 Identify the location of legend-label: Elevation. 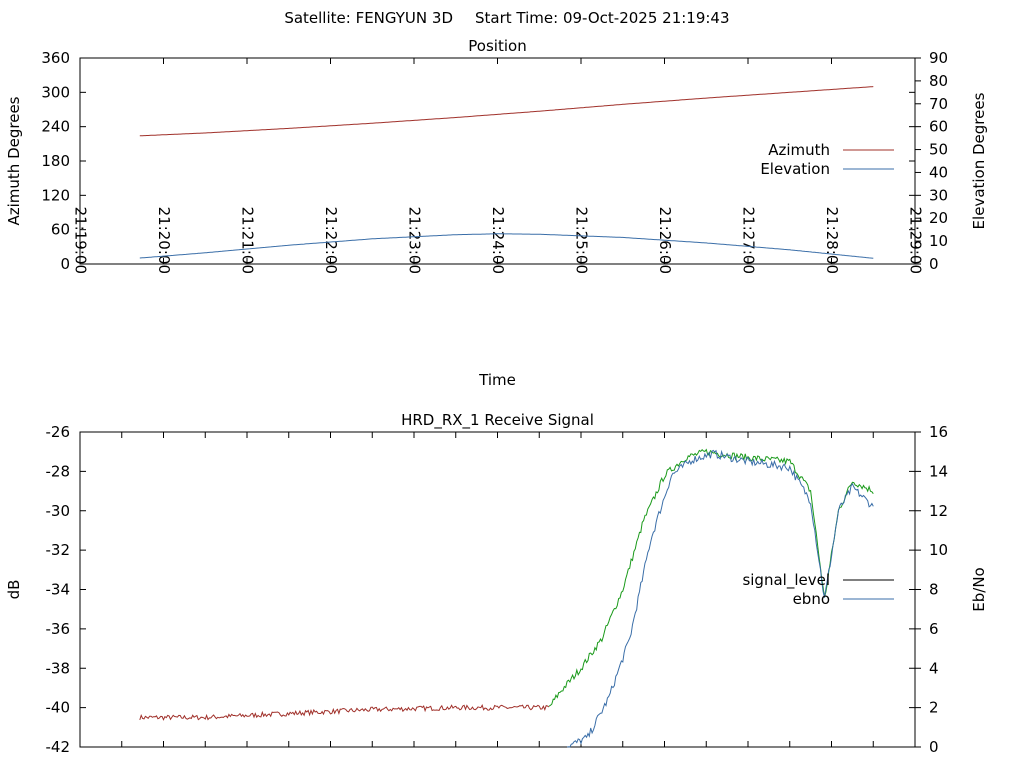
(795, 169).